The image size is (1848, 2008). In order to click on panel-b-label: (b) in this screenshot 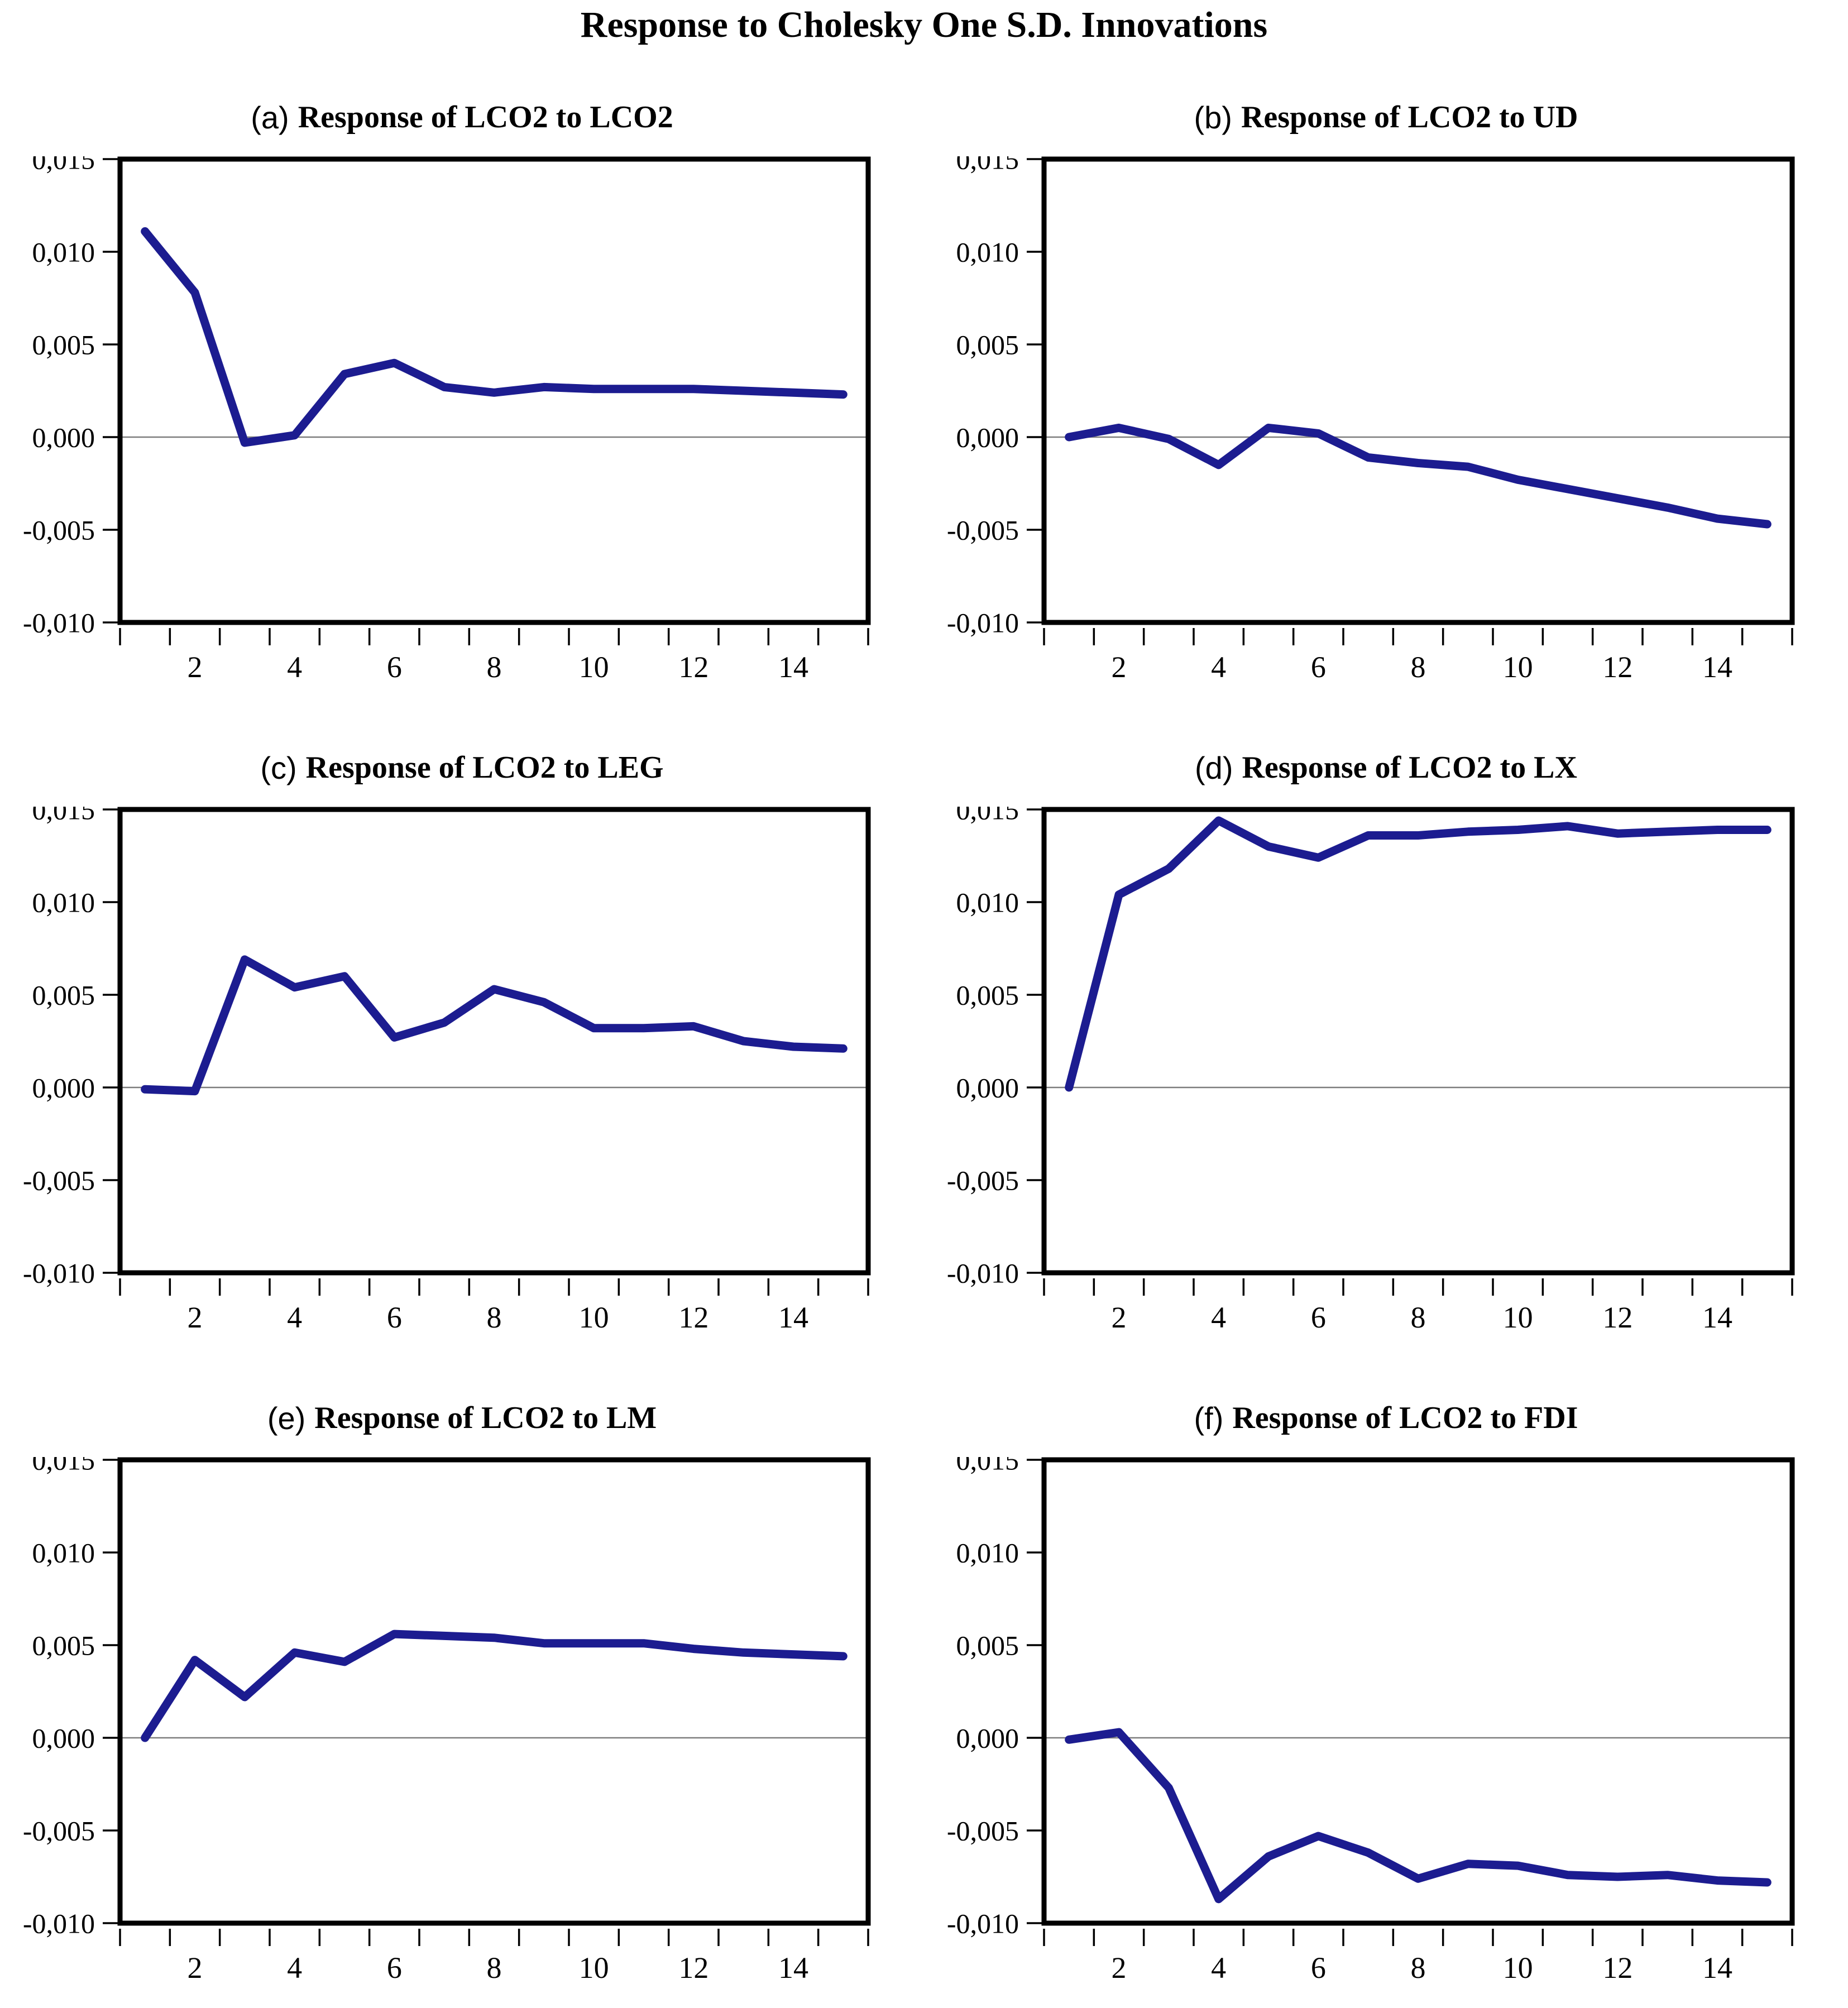, I will do `click(1213, 117)`.